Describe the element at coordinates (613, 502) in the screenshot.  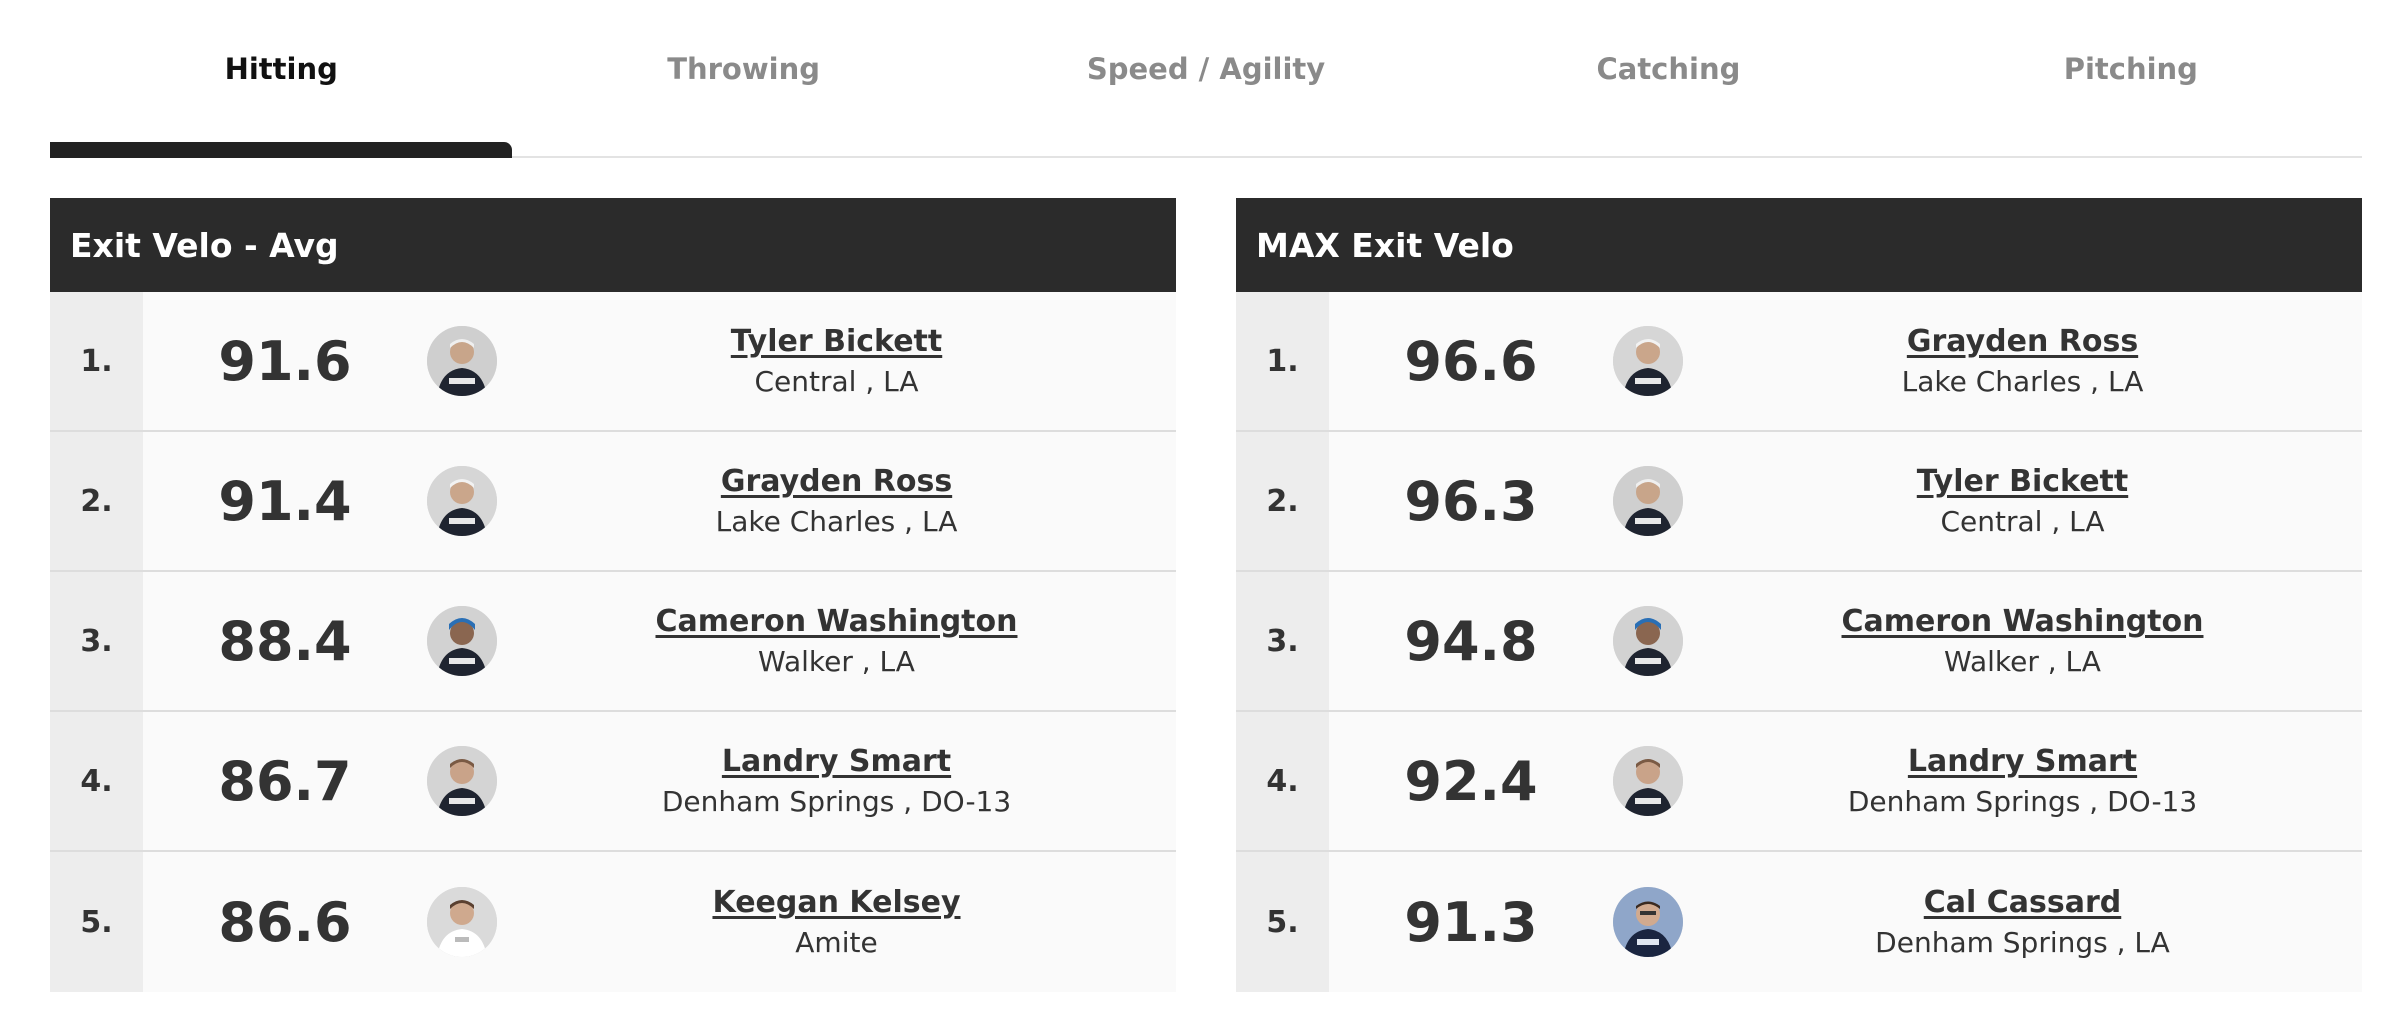
I see `table-row: 2. 91.4 Grayden Ross Lake Charles , LA` at that location.